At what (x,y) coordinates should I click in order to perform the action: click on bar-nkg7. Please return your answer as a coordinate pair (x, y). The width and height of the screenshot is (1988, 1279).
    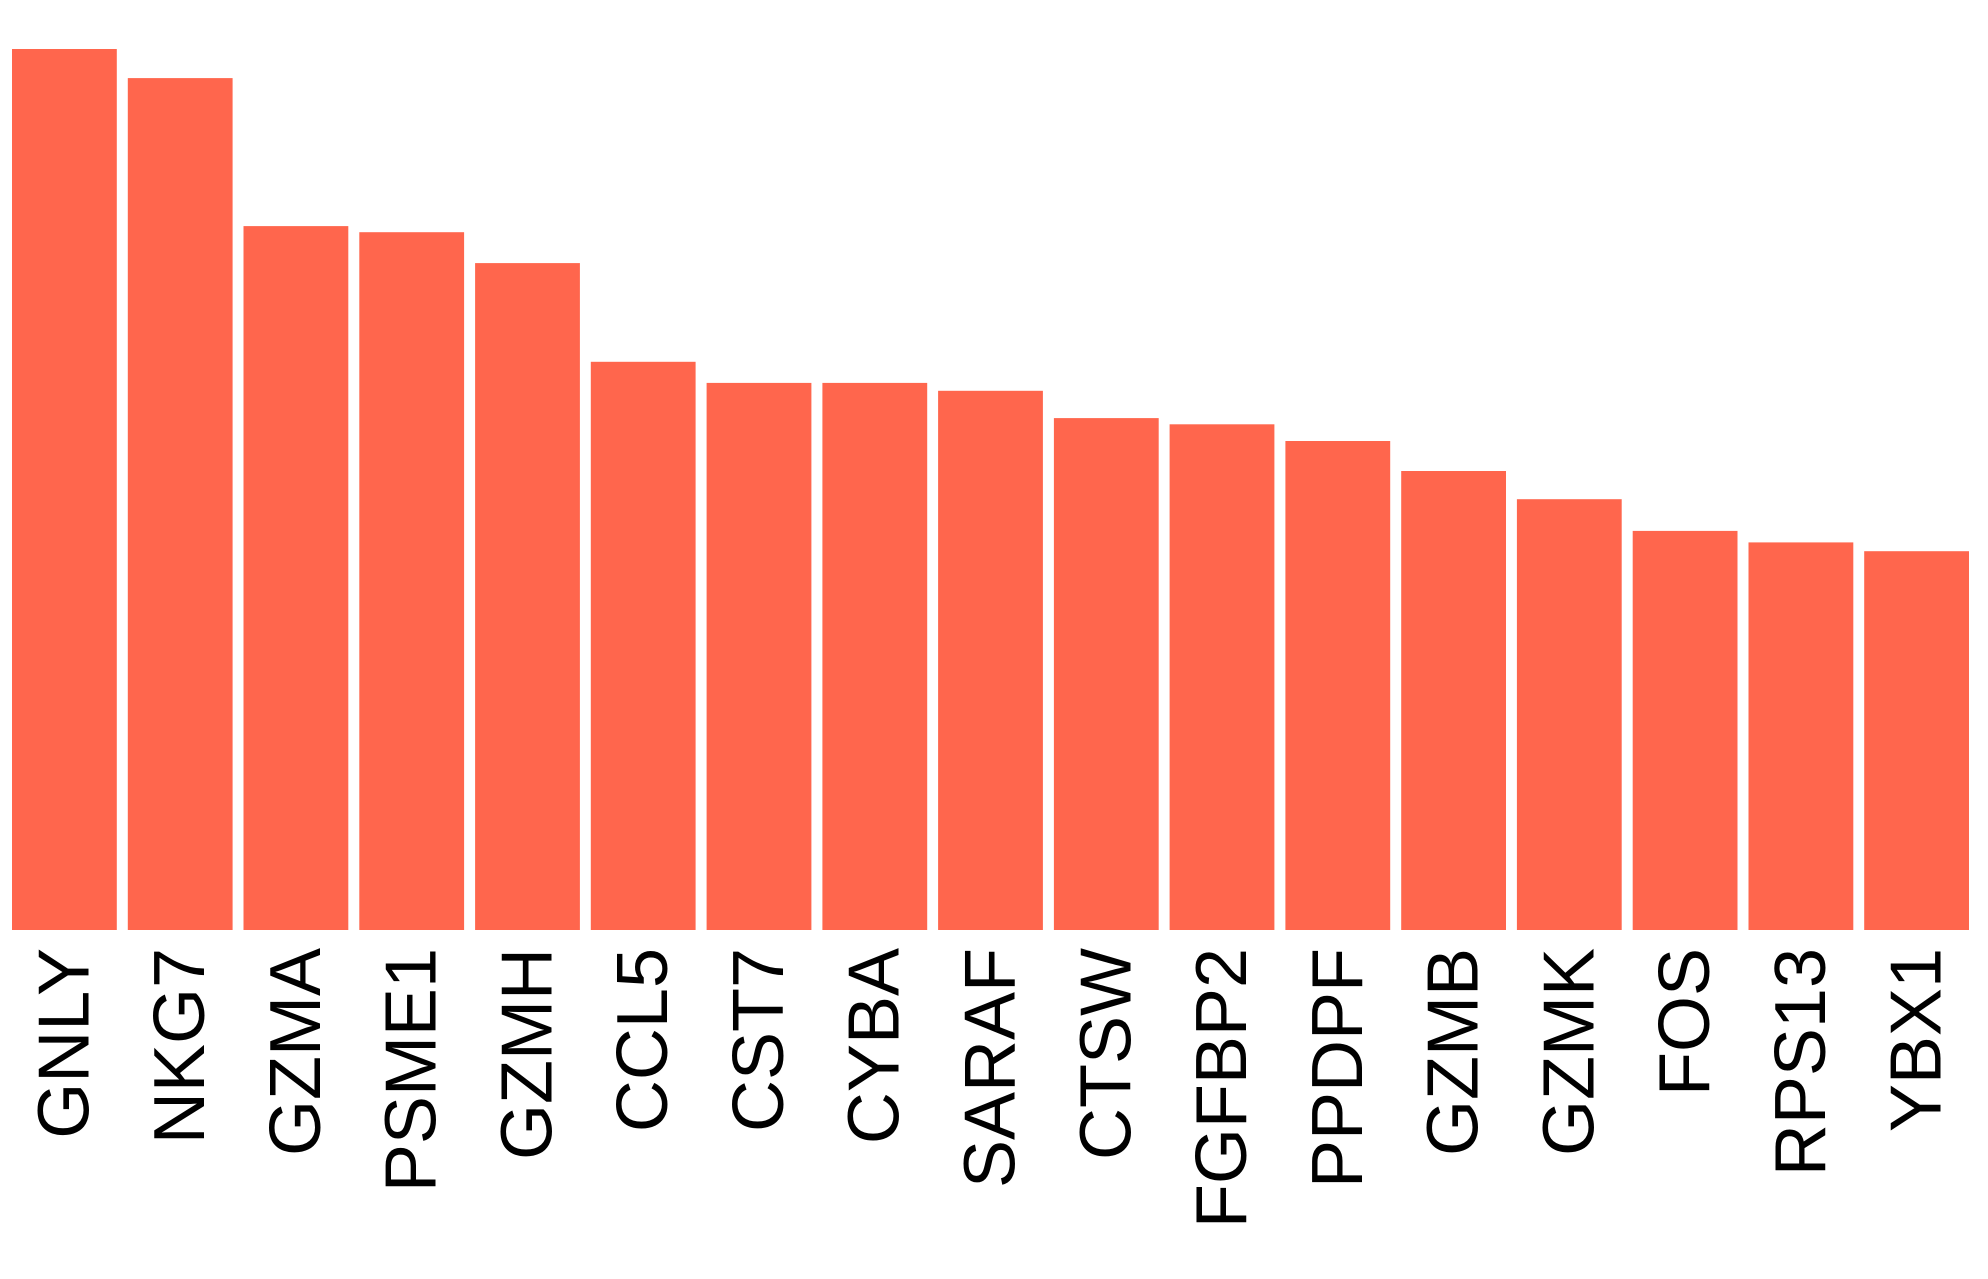
    Looking at the image, I should click on (180, 504).